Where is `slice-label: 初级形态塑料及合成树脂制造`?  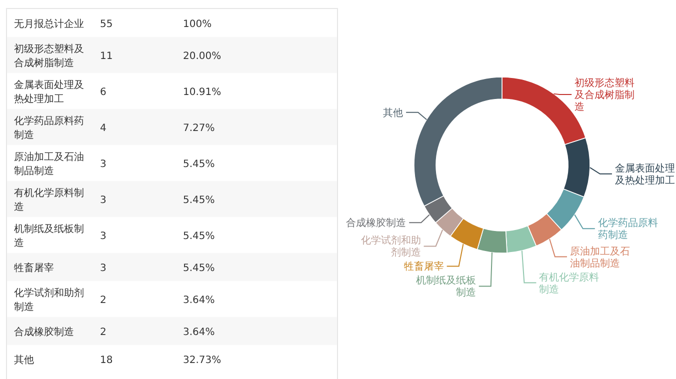
slice-label: 初级形态塑料及合成树脂制造 is located at coordinates (604, 94).